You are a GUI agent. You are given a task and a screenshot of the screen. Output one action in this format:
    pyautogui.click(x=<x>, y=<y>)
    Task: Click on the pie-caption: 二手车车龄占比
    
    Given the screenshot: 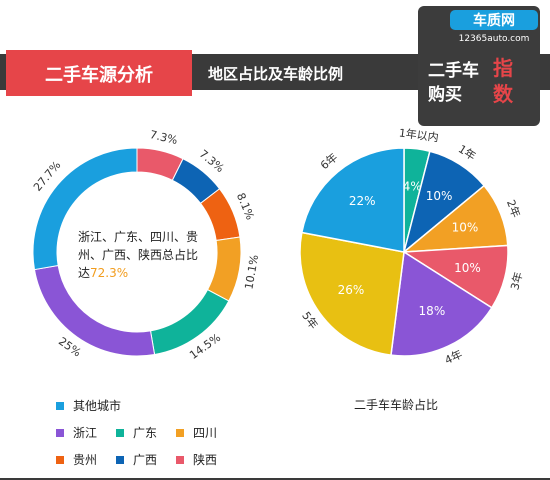 What is the action you would take?
    pyautogui.click(x=396, y=405)
    